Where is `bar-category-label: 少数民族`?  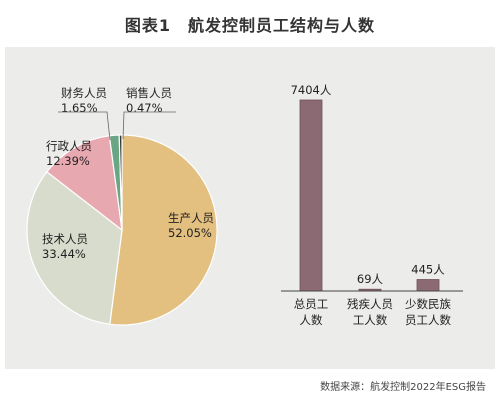 bar-category-label: 少数民族 is located at coordinates (428, 304).